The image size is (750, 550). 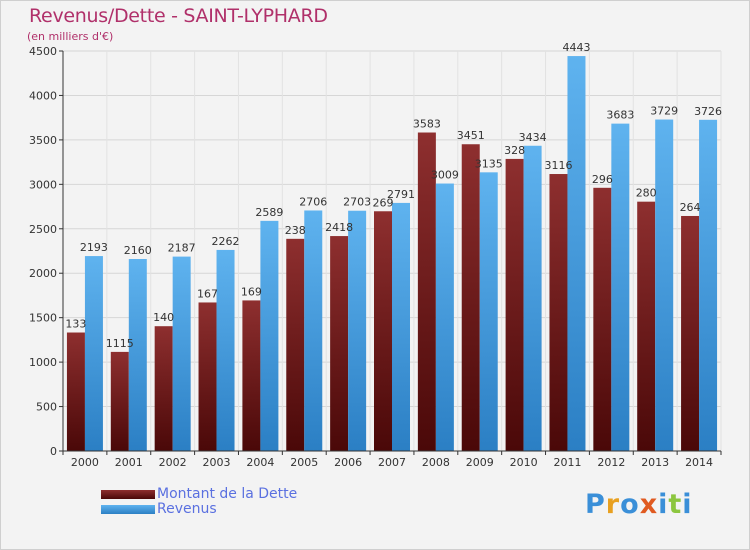 What do you see at coordinates (43, 318) in the screenshot?
I see `y-tick-label: 1500` at bounding box center [43, 318].